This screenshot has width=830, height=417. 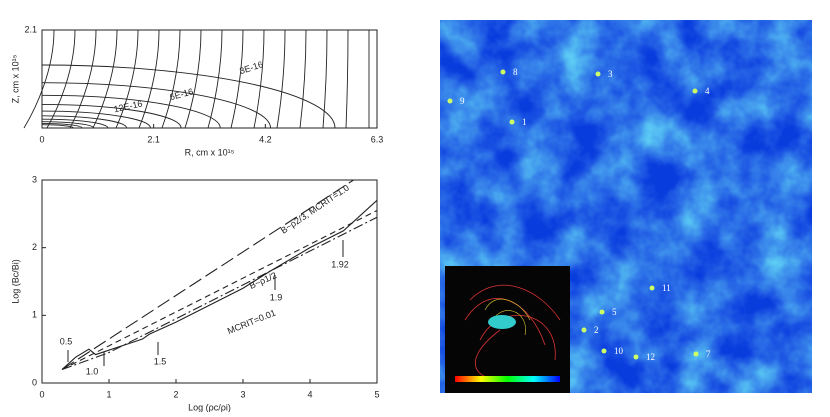 What do you see at coordinates (34, 315) in the screenshot?
I see `y-tick-label: 1` at bounding box center [34, 315].